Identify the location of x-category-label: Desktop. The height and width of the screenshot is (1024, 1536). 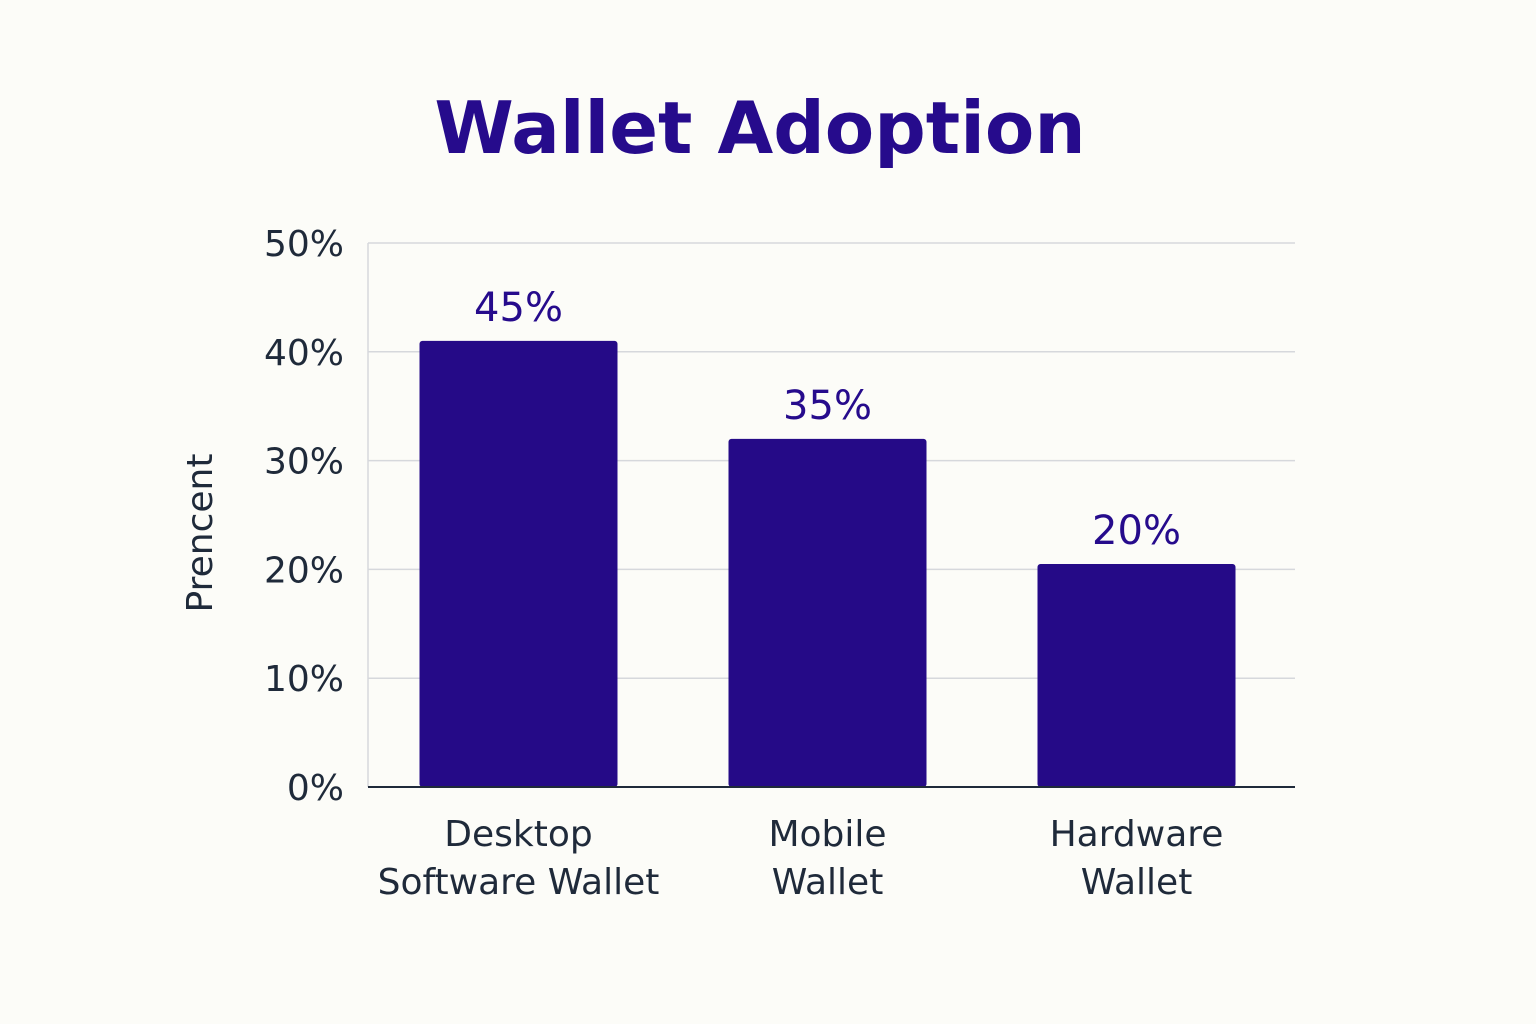
(518, 834).